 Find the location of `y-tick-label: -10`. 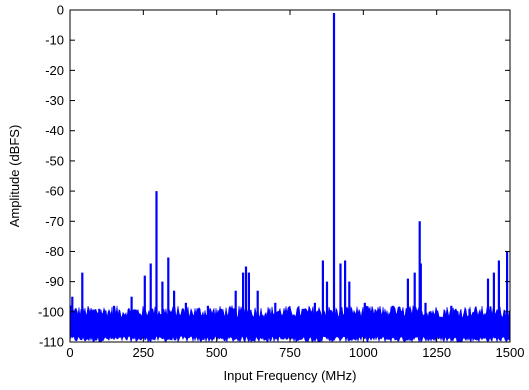

y-tick-label: -10 is located at coordinates (54, 40).